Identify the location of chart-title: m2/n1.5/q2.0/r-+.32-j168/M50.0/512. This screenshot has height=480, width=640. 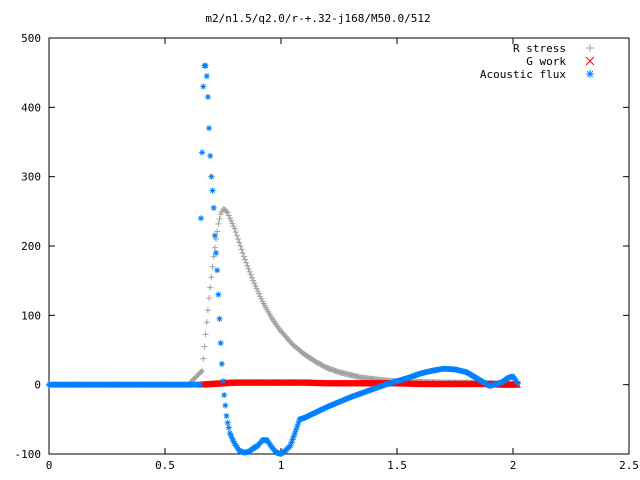
(317, 18).